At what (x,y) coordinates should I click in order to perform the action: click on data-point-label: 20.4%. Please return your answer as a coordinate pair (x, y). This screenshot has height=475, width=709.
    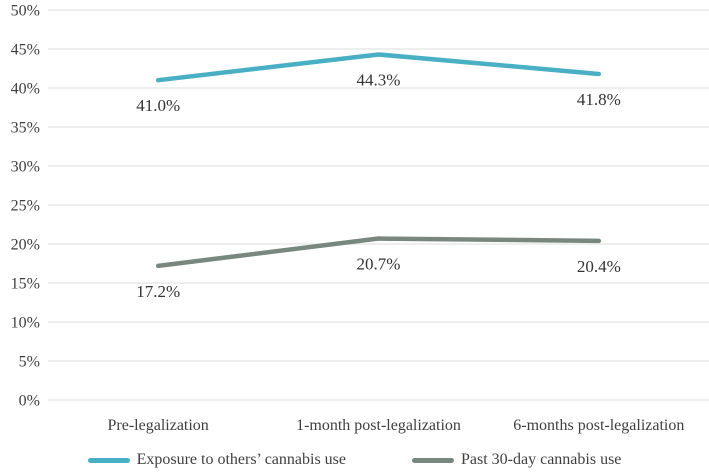
    Looking at the image, I should click on (599, 266).